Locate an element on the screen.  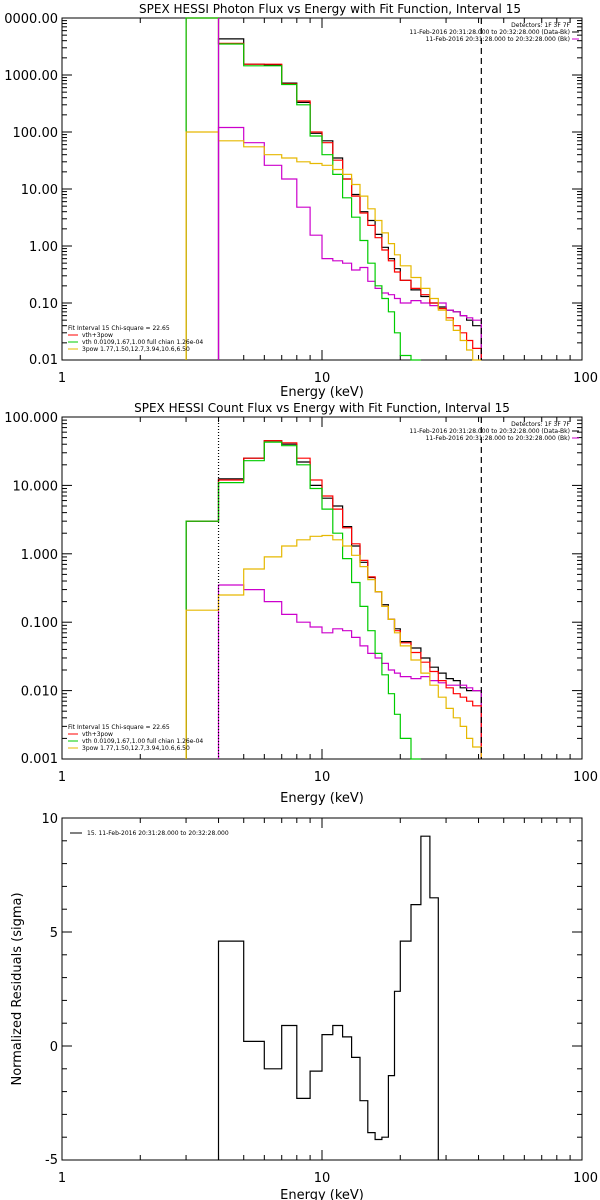
y-tick-label: 0.01 is located at coordinates (43, 360).